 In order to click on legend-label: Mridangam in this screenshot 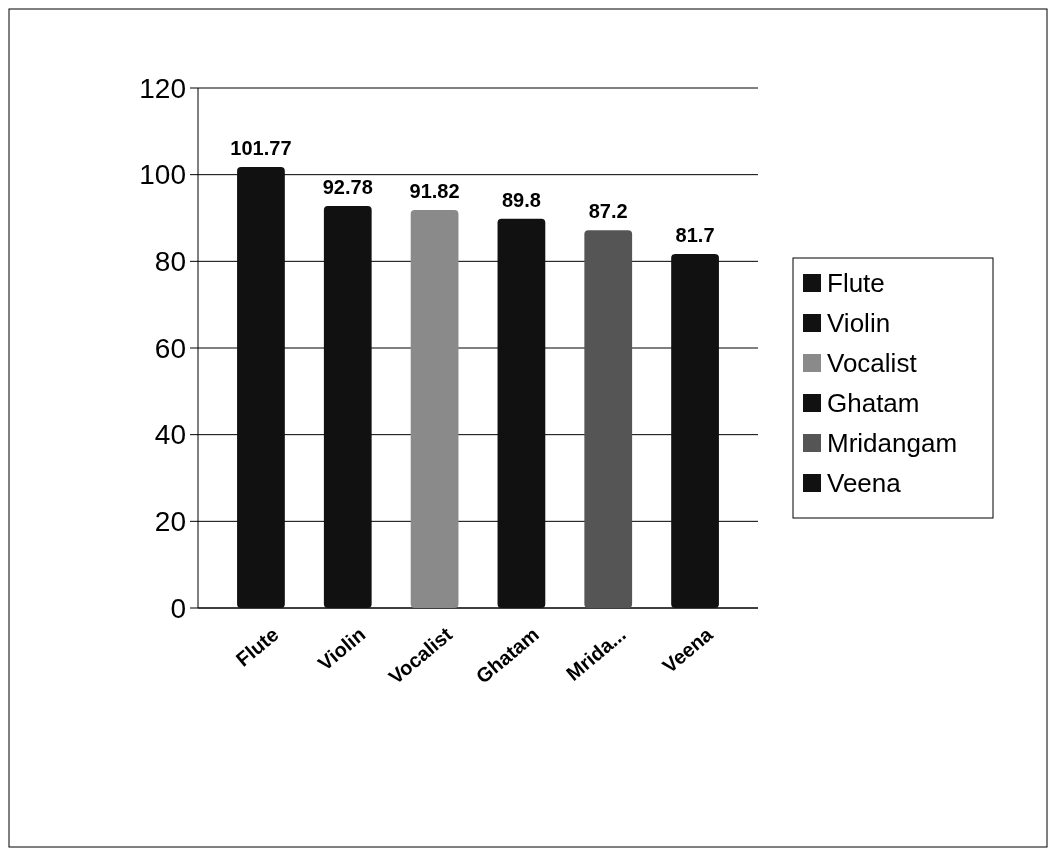, I will do `click(892, 443)`.